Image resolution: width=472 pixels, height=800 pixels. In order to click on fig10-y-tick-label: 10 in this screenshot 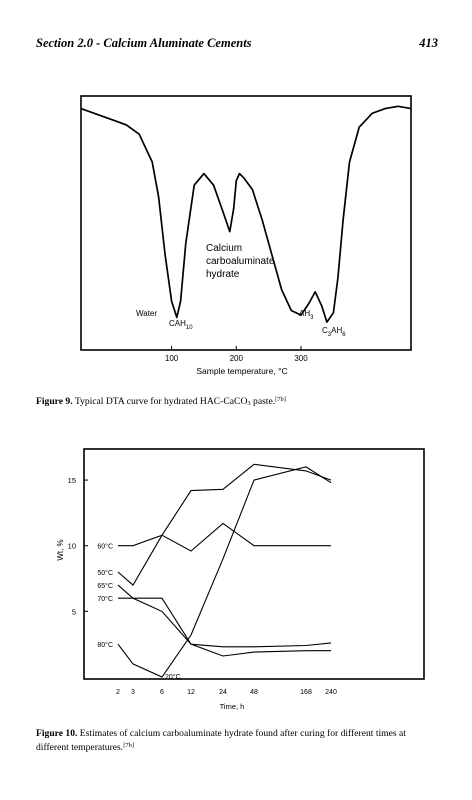, I will do `click(72, 546)`.